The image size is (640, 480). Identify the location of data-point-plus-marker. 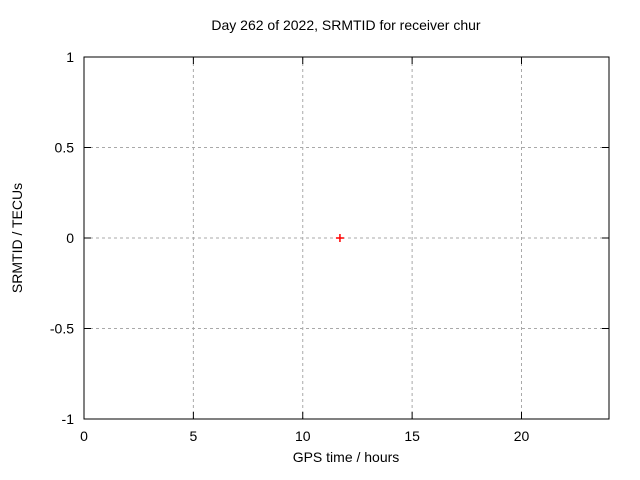
(339, 238).